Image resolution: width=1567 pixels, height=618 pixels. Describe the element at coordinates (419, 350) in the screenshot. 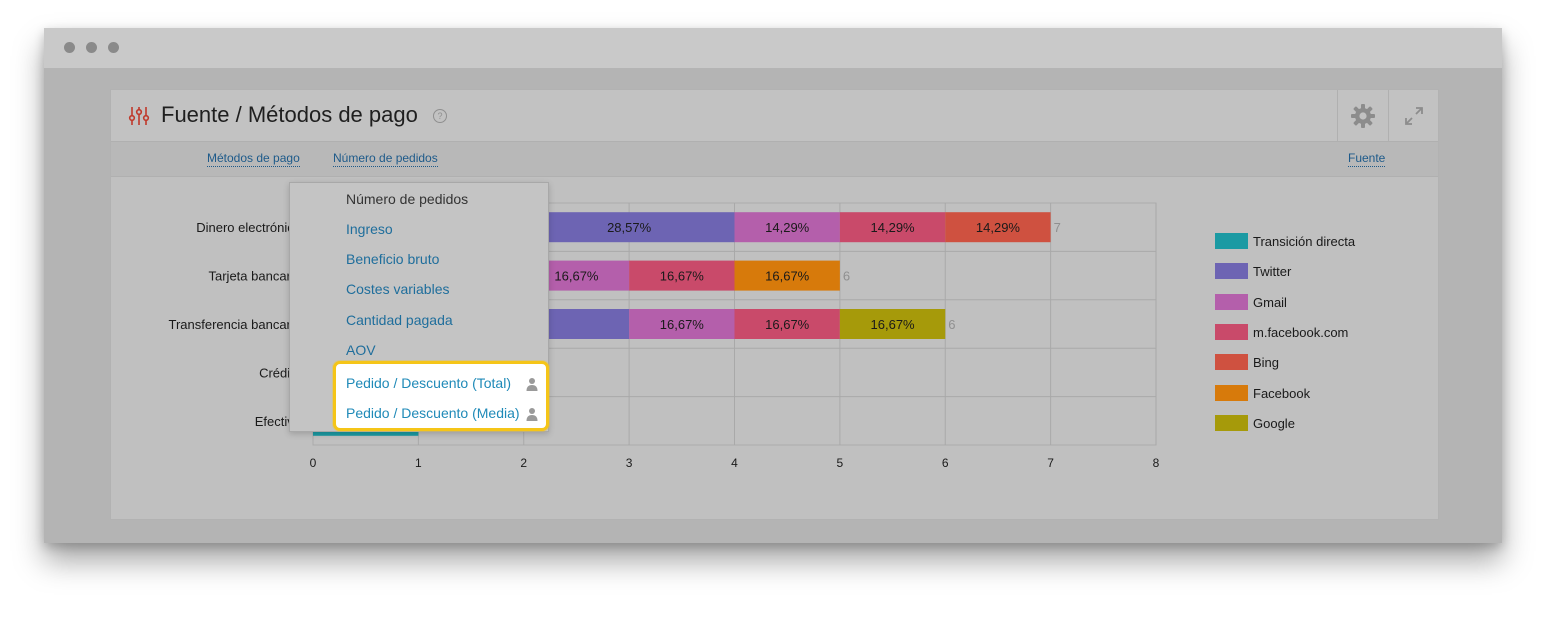

I see `dropdown-item-aov: AOV` at that location.